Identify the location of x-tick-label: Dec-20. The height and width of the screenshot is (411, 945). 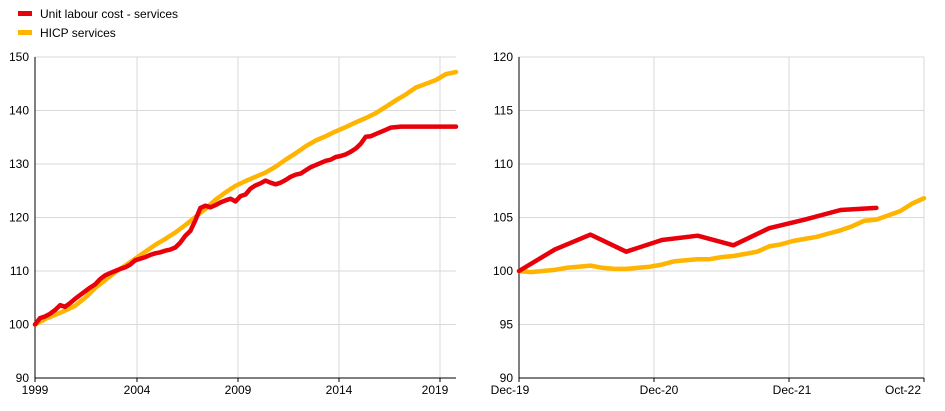
(659, 390).